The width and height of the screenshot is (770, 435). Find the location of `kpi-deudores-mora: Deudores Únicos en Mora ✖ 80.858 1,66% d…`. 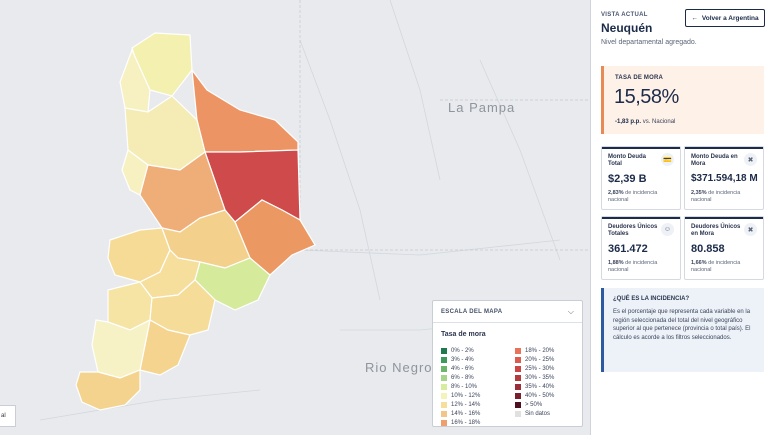

kpi-deudores-mora: Deudores Únicos en Mora ✖ 80.858 1,66% d… is located at coordinates (724, 248).